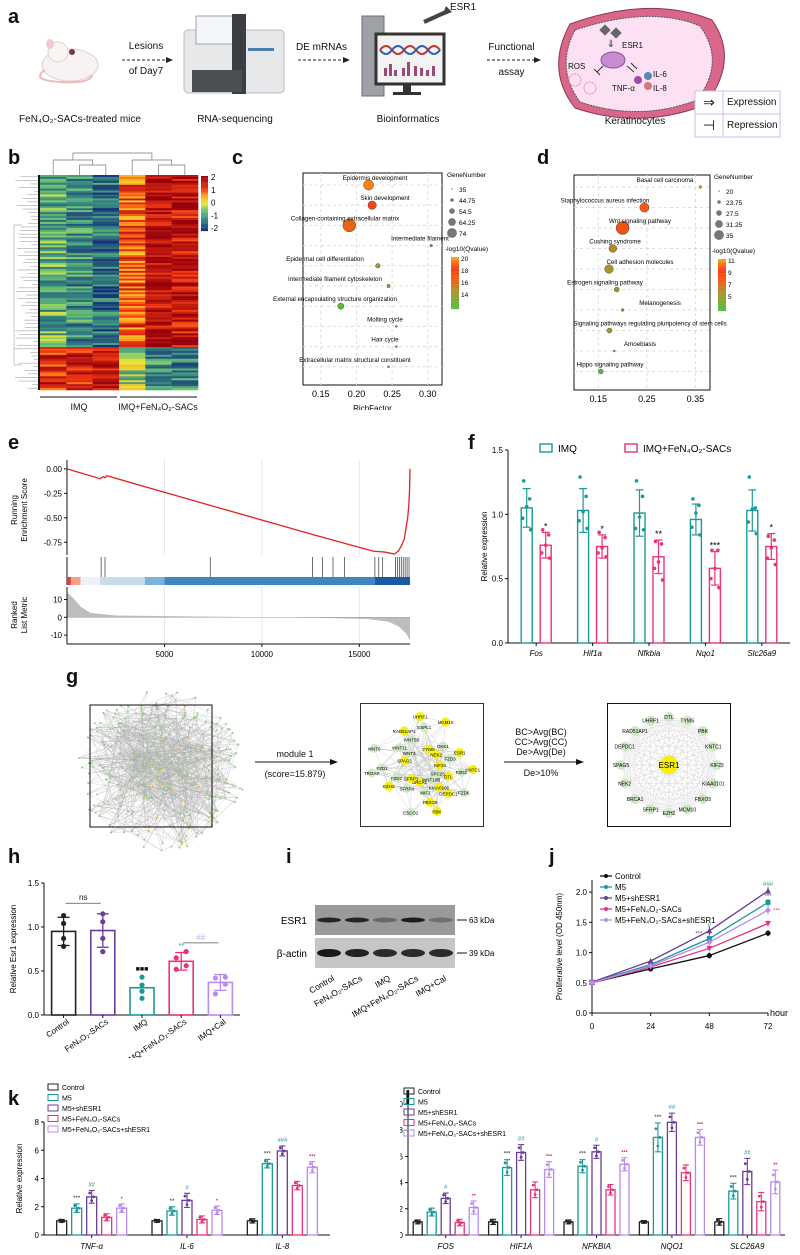  I want to click on filter-criterion-de: De>Avg(De), so click(541, 752).